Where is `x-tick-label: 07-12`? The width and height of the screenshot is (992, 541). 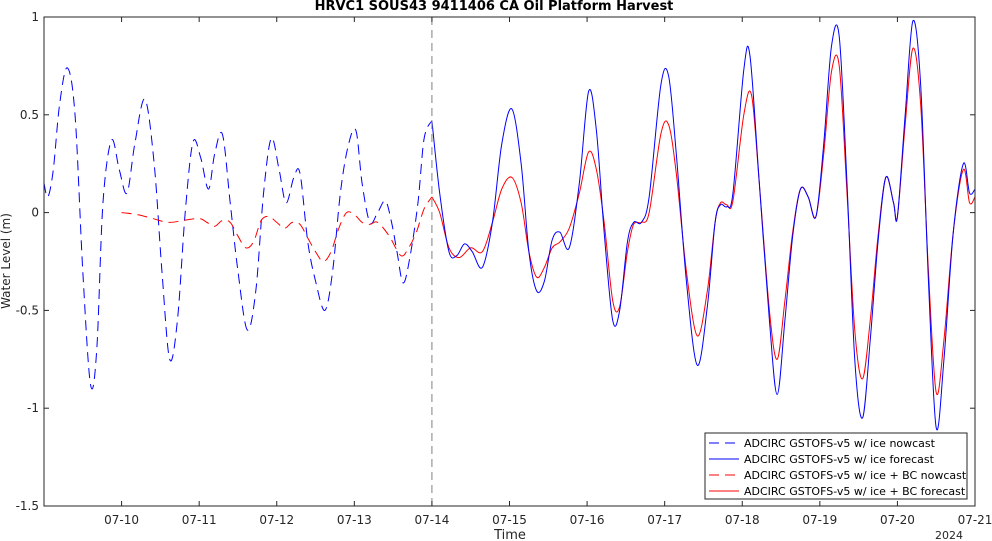
x-tick-label: 07-12 is located at coordinates (276, 520).